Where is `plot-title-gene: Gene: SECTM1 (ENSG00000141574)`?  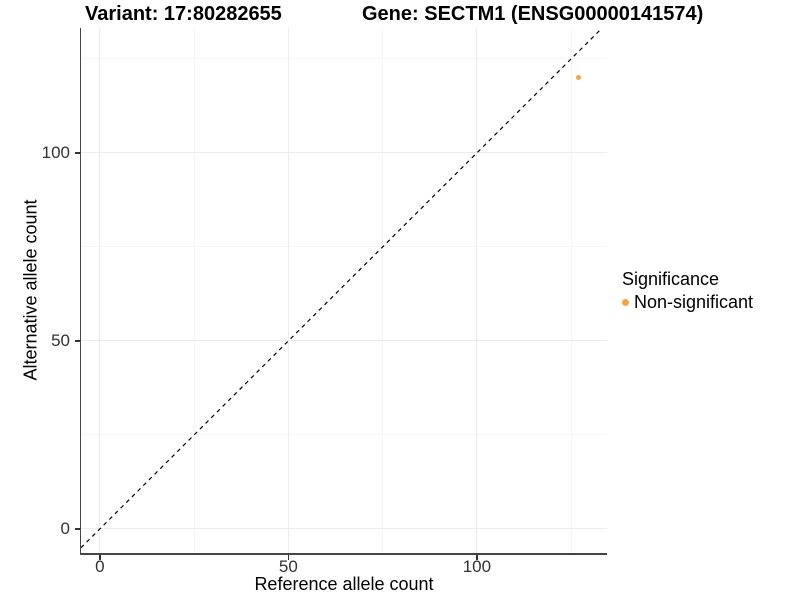
plot-title-gene: Gene: SECTM1 (ENSG00000141574) is located at coordinates (533, 14).